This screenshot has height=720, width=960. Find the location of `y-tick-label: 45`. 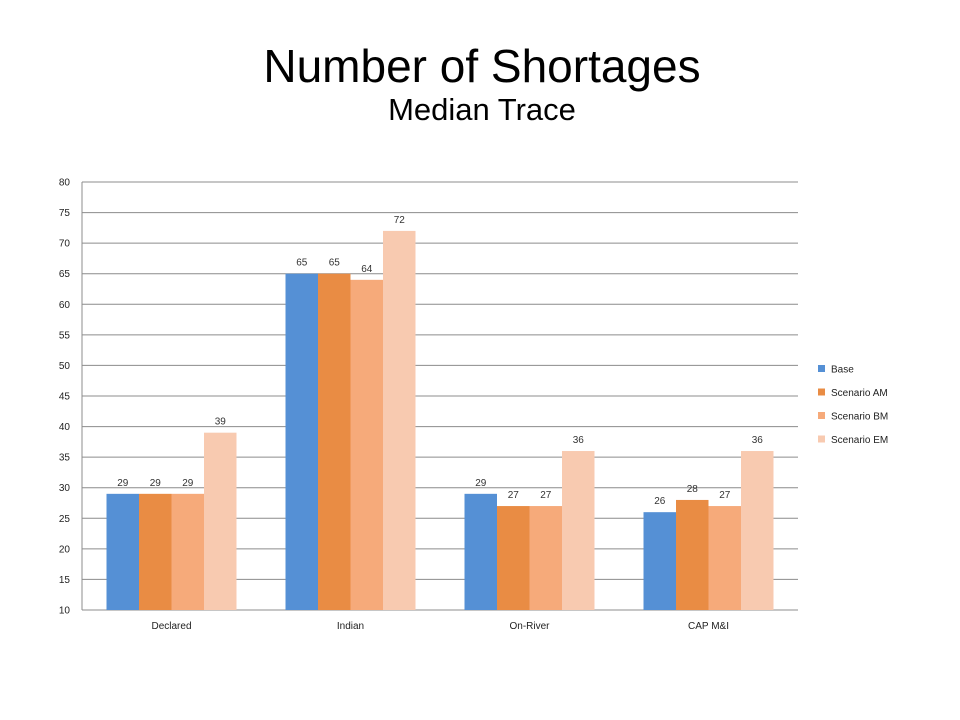

y-tick-label: 45 is located at coordinates (65, 397).